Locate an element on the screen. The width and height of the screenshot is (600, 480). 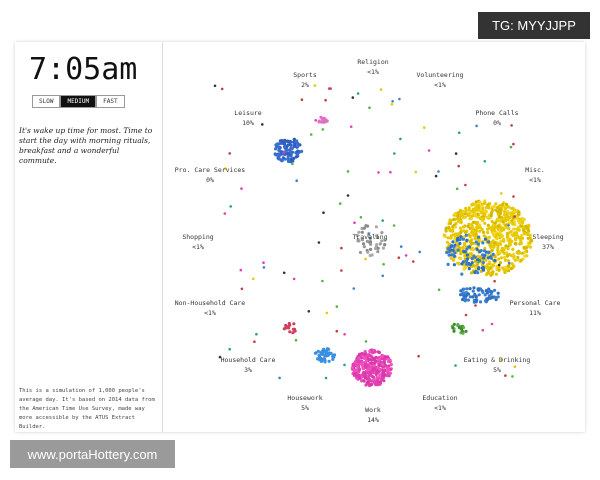
activity-share: 10% is located at coordinates (248, 123).